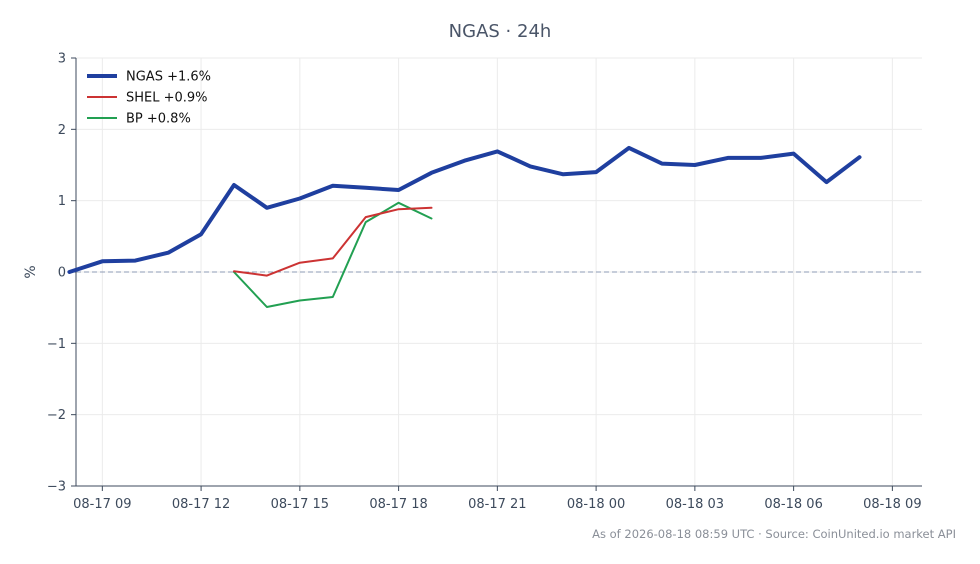 The height and width of the screenshot is (564, 980). What do you see at coordinates (596, 504) in the screenshot?
I see `x-tick-label: 08-18 00` at bounding box center [596, 504].